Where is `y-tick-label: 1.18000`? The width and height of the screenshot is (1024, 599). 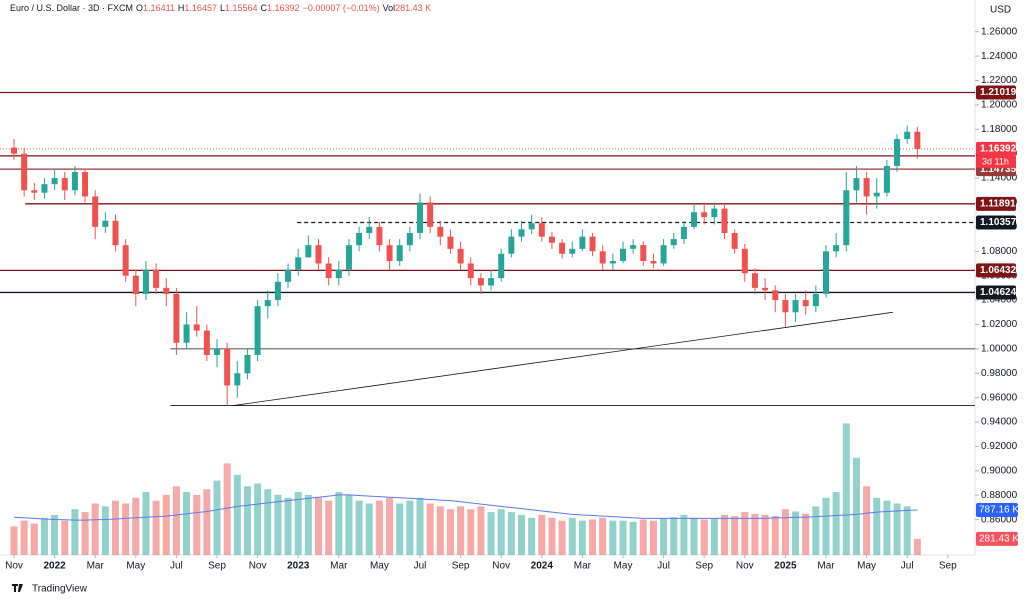
y-tick-label: 1.18000 is located at coordinates (999, 129).